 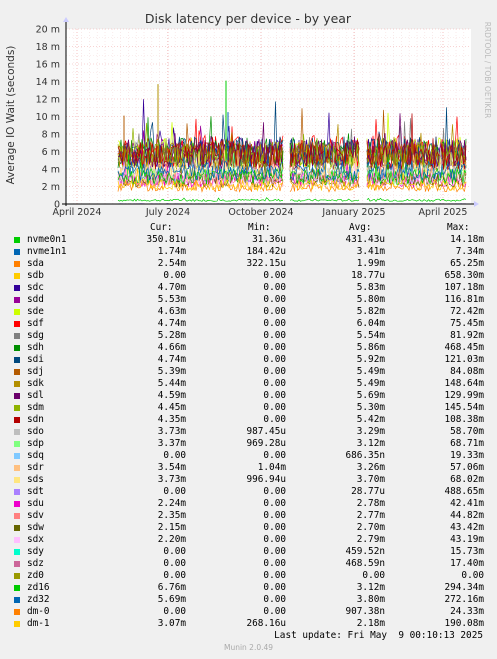 What do you see at coordinates (467, 455) in the screenshot?
I see `legend-max-value: 19.33m` at bounding box center [467, 455].